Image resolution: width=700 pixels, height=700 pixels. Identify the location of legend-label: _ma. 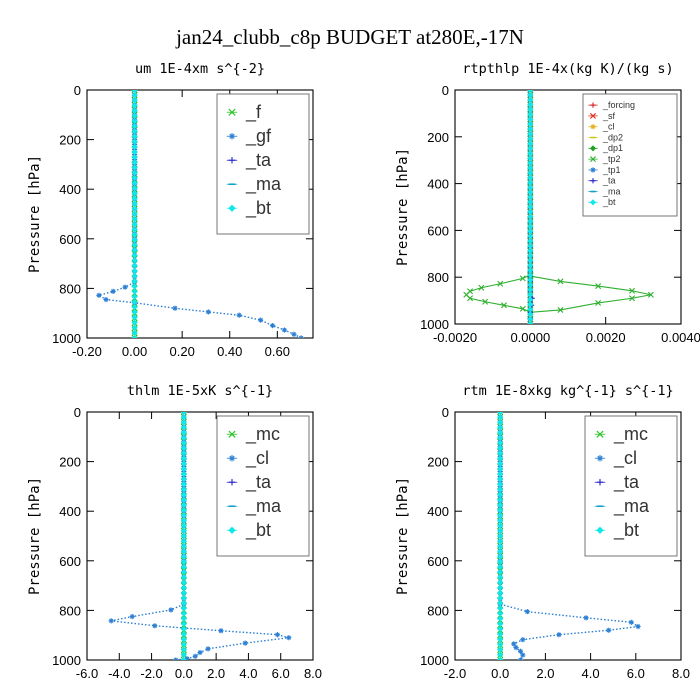
(263, 506).